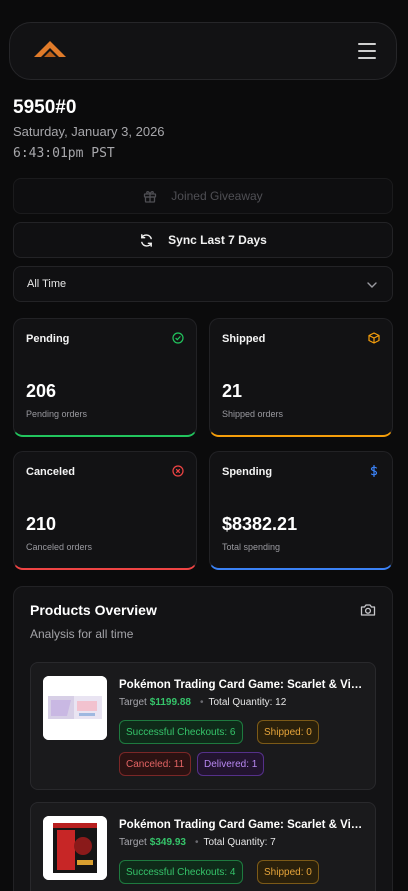 The image size is (408, 891). Describe the element at coordinates (155, 764) in the screenshot. I see `canceled-badge: Canceled: 11` at that location.